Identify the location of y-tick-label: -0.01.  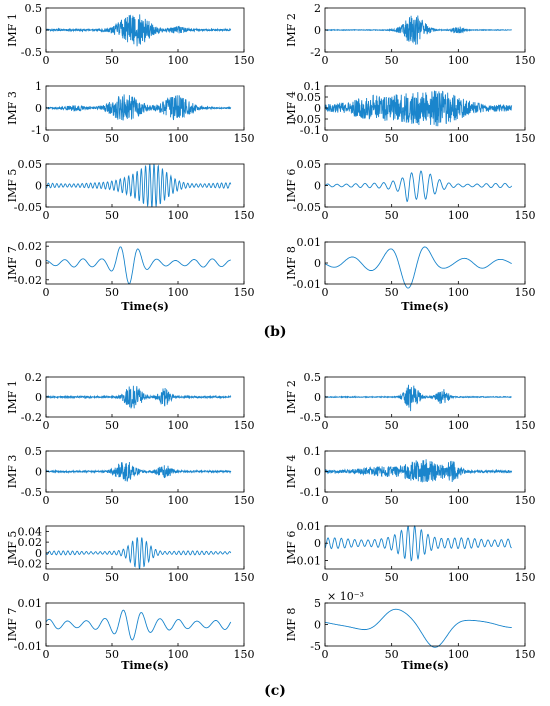
(307, 560).